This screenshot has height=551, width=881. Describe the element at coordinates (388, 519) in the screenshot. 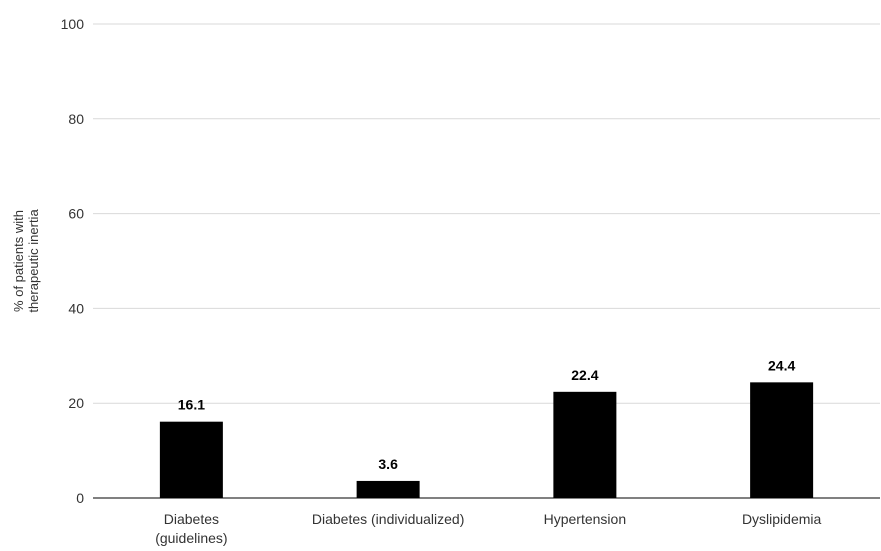

I see `x-category-label: Diabetes (individualized)` at that location.